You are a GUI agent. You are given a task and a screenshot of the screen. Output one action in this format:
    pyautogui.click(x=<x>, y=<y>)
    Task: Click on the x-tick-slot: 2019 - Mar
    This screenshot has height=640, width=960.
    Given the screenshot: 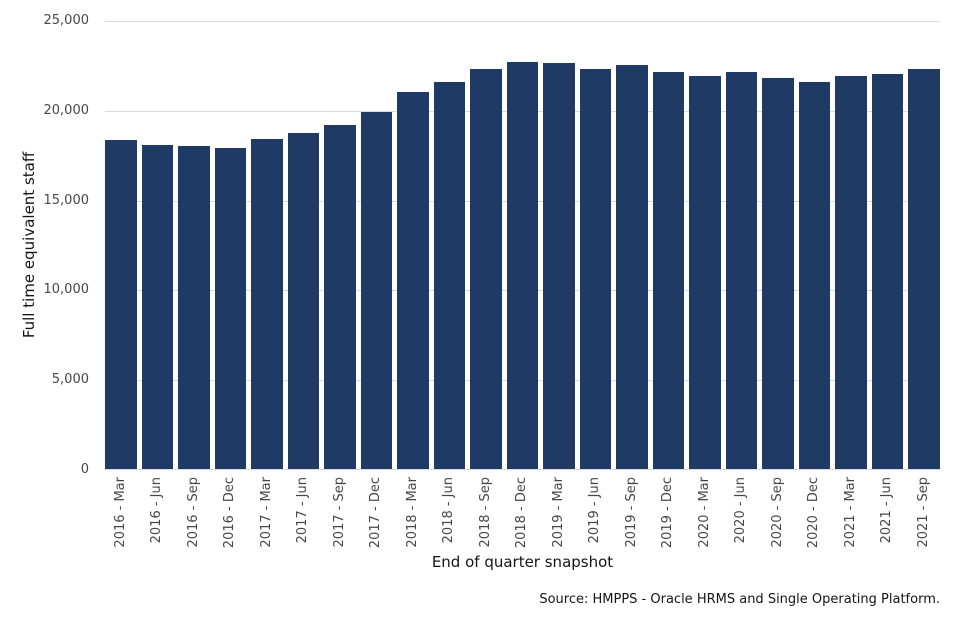 What is the action you would take?
    pyautogui.click(x=559, y=517)
    